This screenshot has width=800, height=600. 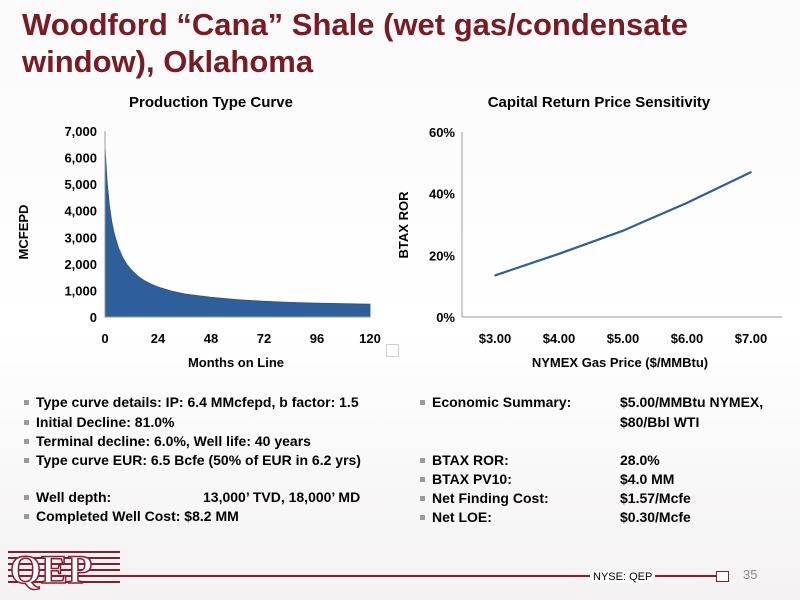 What do you see at coordinates (442, 225) in the screenshot?
I see `y-tick-labels: 0% 20% 40% 60%` at bounding box center [442, 225].